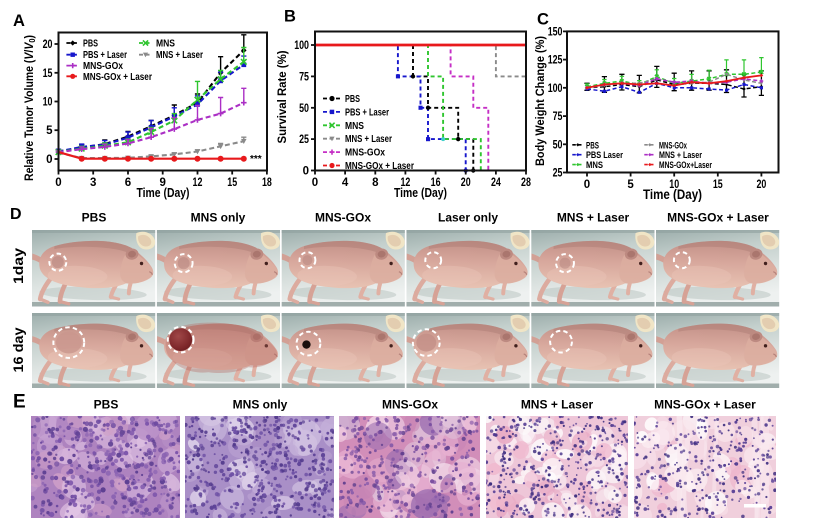 The width and height of the screenshot is (824, 523). Describe the element at coordinates (19, 402) in the screenshot. I see `svg-text: E` at that location.